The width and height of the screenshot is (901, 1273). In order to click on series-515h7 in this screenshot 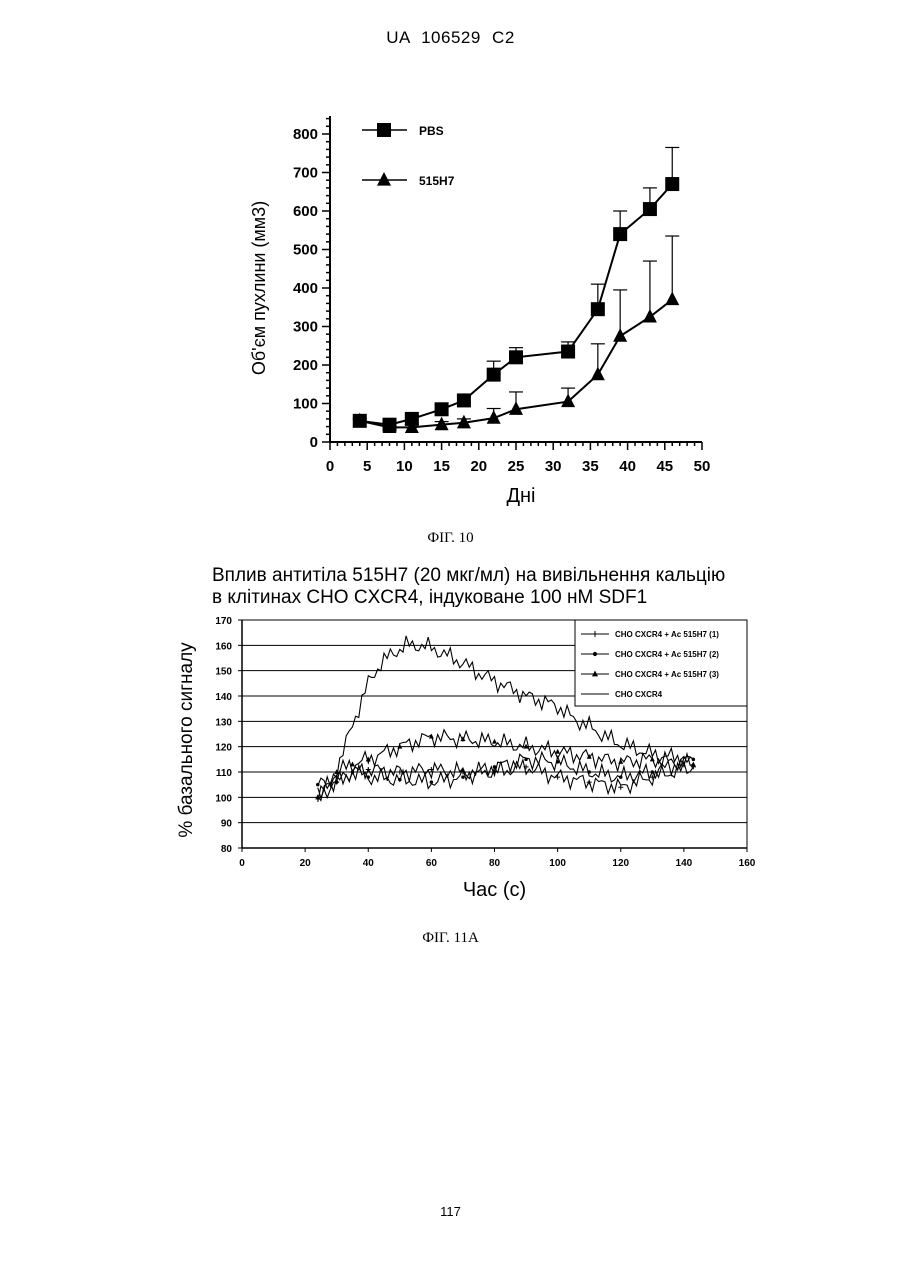, I will do `click(516, 334)`.